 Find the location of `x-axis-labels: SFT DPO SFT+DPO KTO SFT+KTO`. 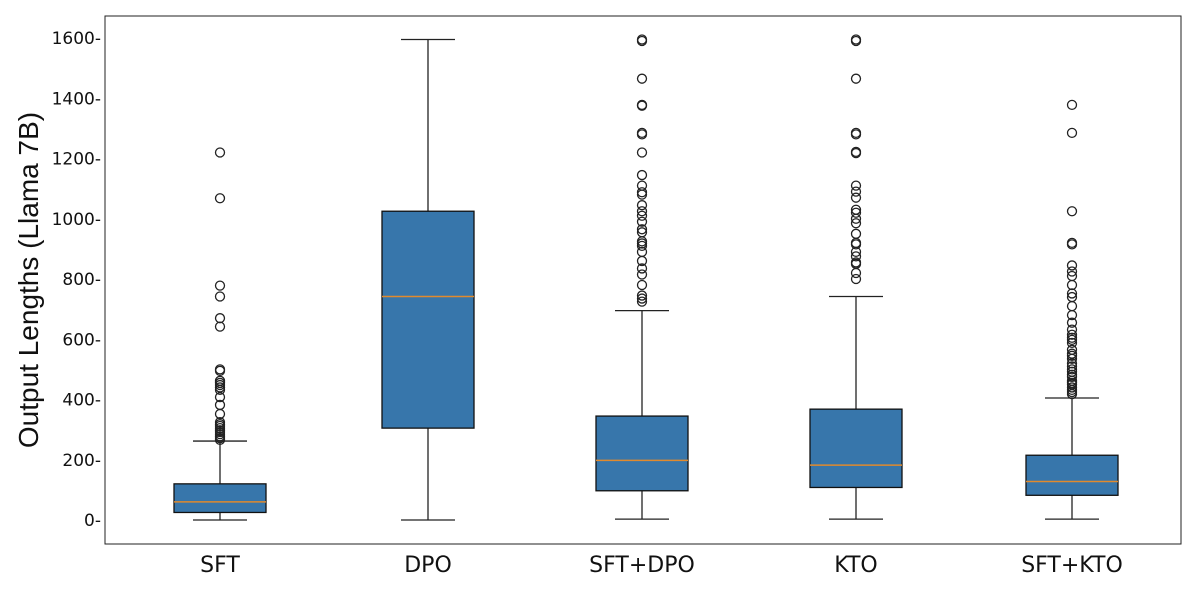

x-axis-labels: SFT DPO SFT+DPO KTO SFT+KTO is located at coordinates (661, 565).